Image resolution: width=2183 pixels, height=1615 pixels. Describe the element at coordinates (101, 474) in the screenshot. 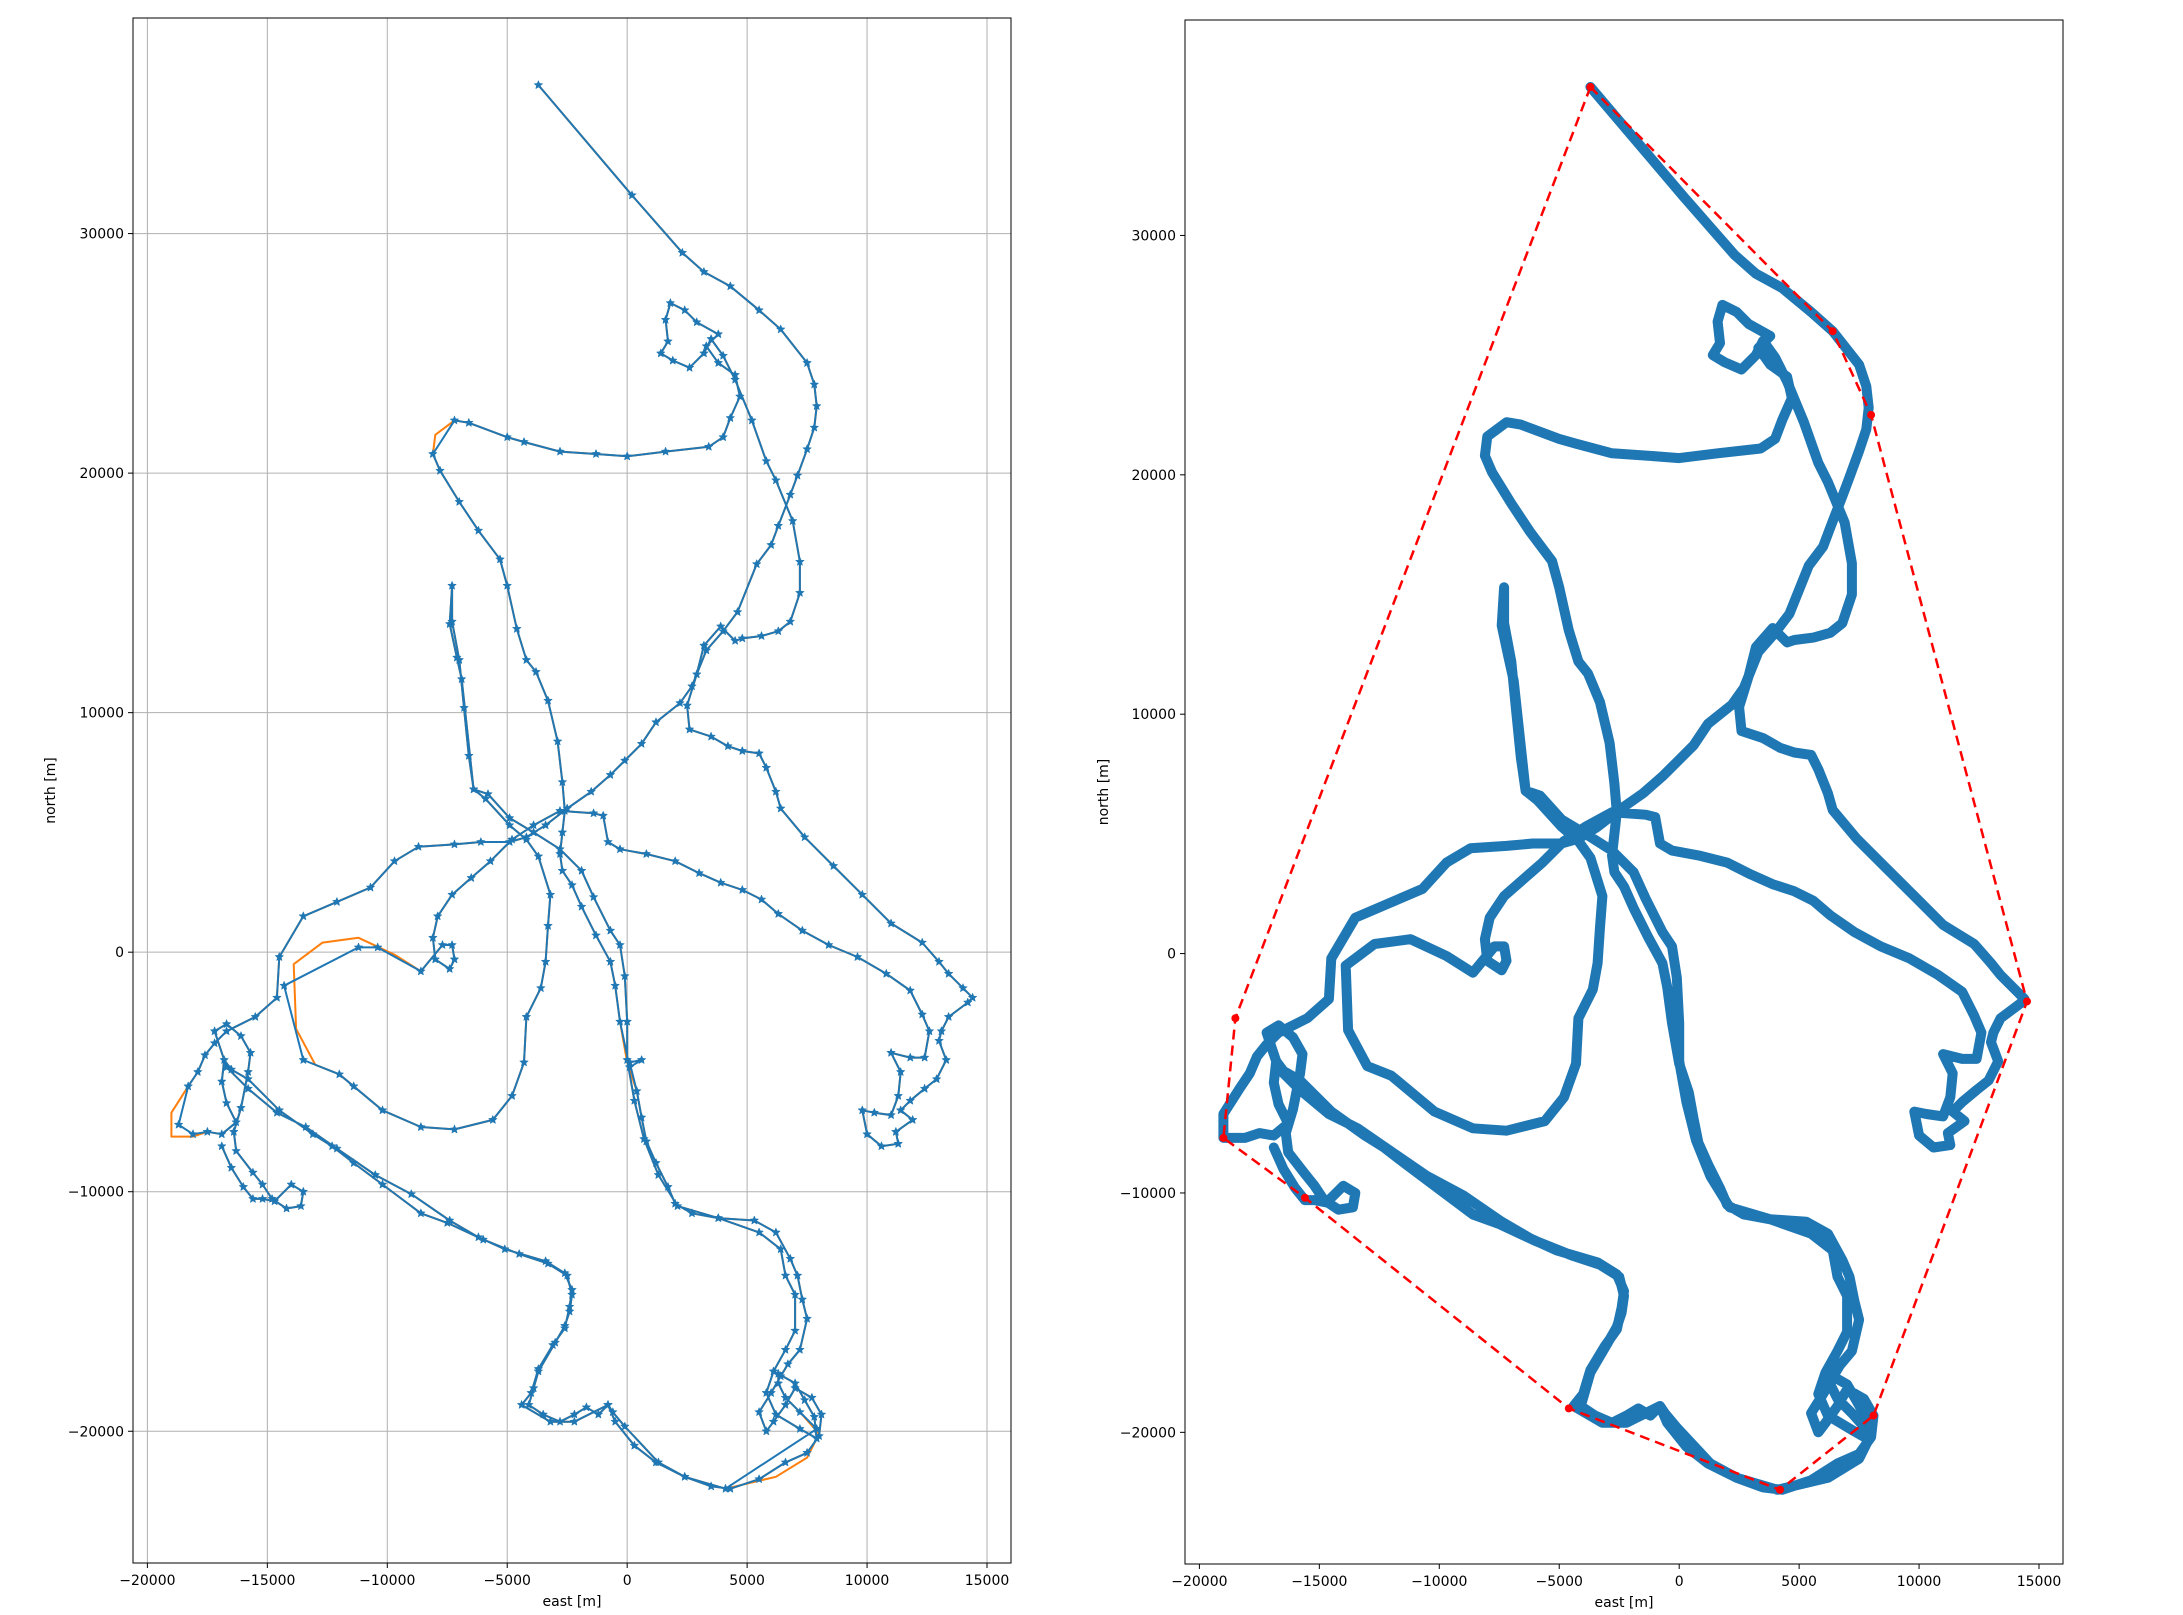

I see `y-tick-label: 20000` at that location.